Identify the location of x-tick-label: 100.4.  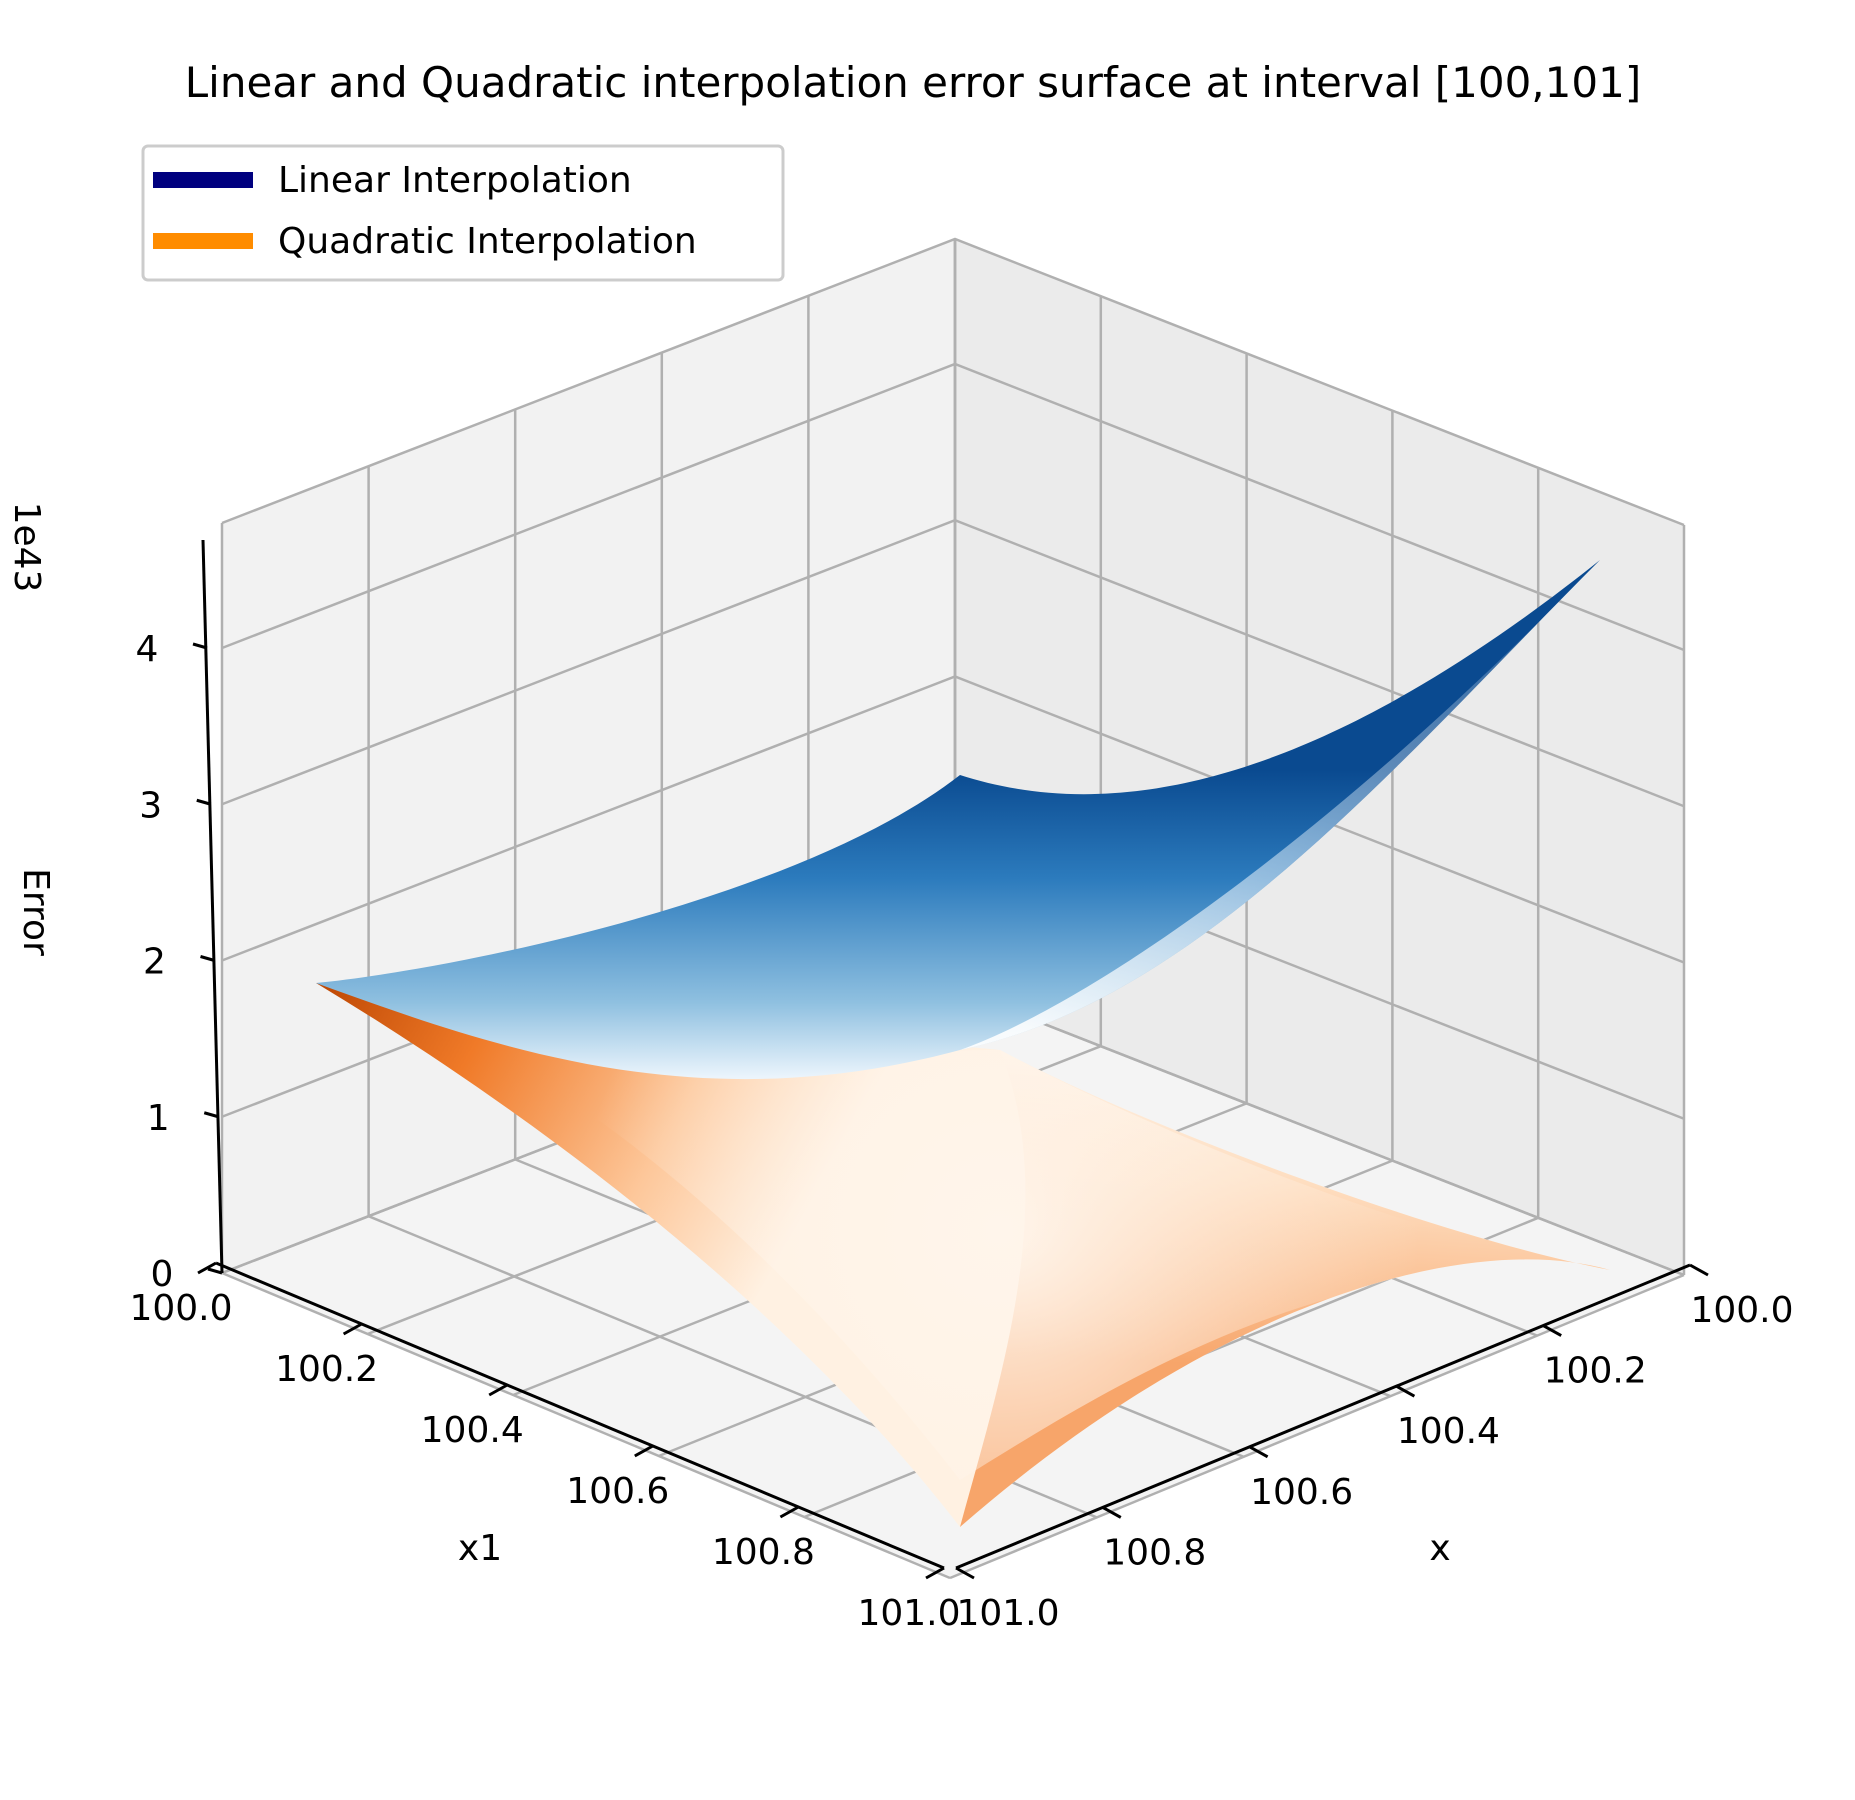
(1448, 1431).